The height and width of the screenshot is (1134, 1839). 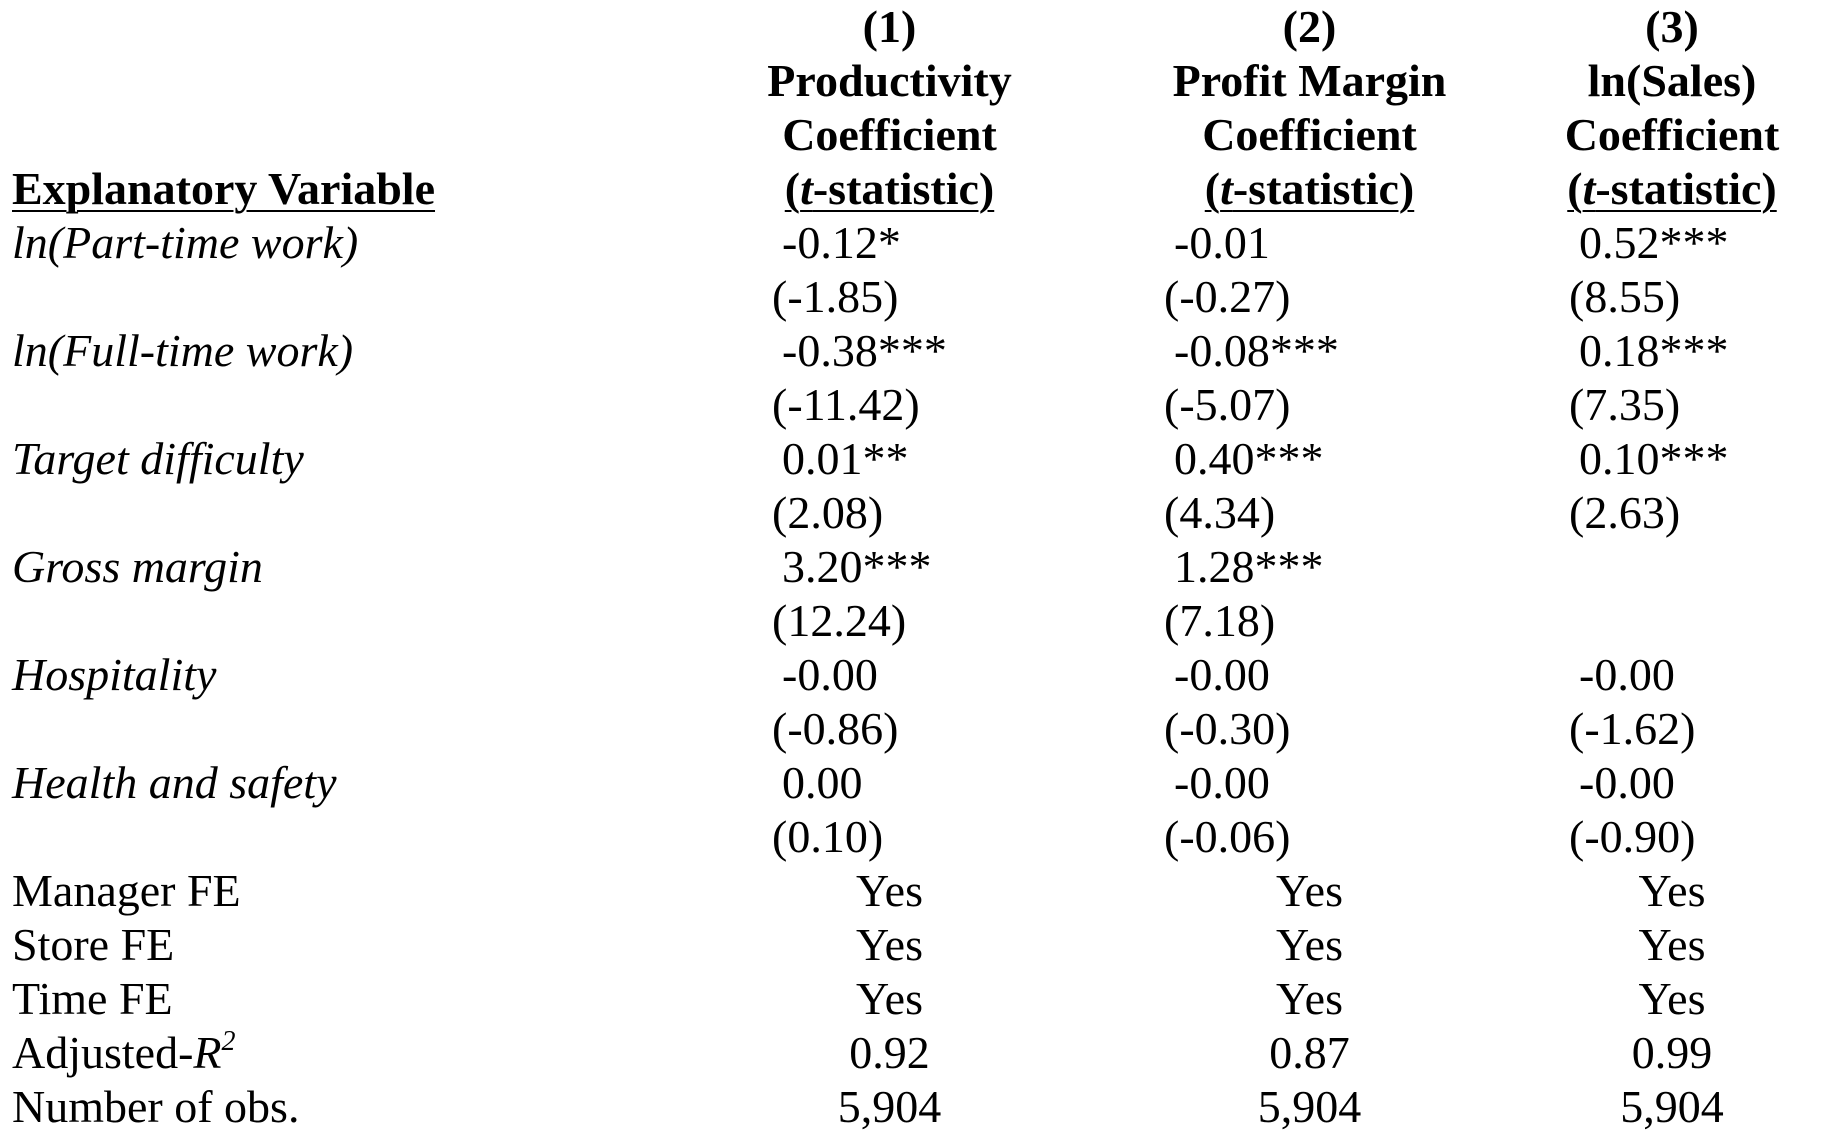 I want to click on variable-label: Target difficulty, so click(x=158, y=458).